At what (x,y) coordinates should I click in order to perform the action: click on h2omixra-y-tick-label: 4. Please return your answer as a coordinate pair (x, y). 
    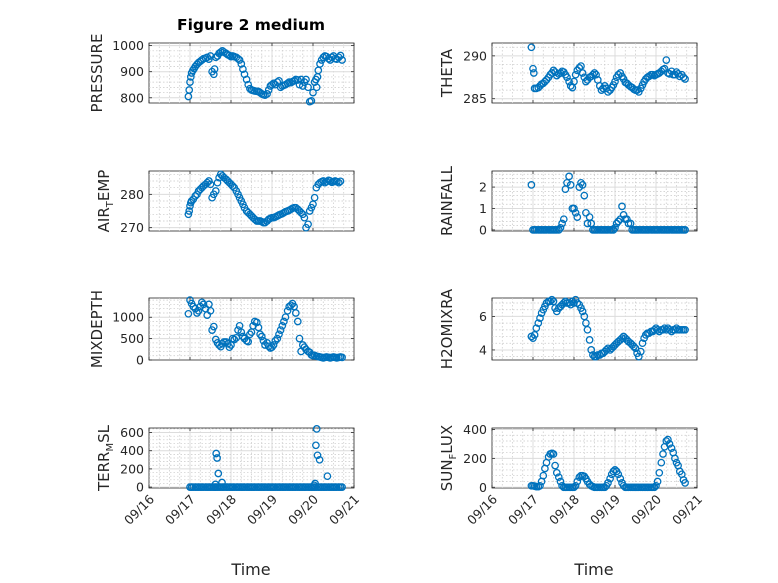
    Looking at the image, I should click on (483, 349).